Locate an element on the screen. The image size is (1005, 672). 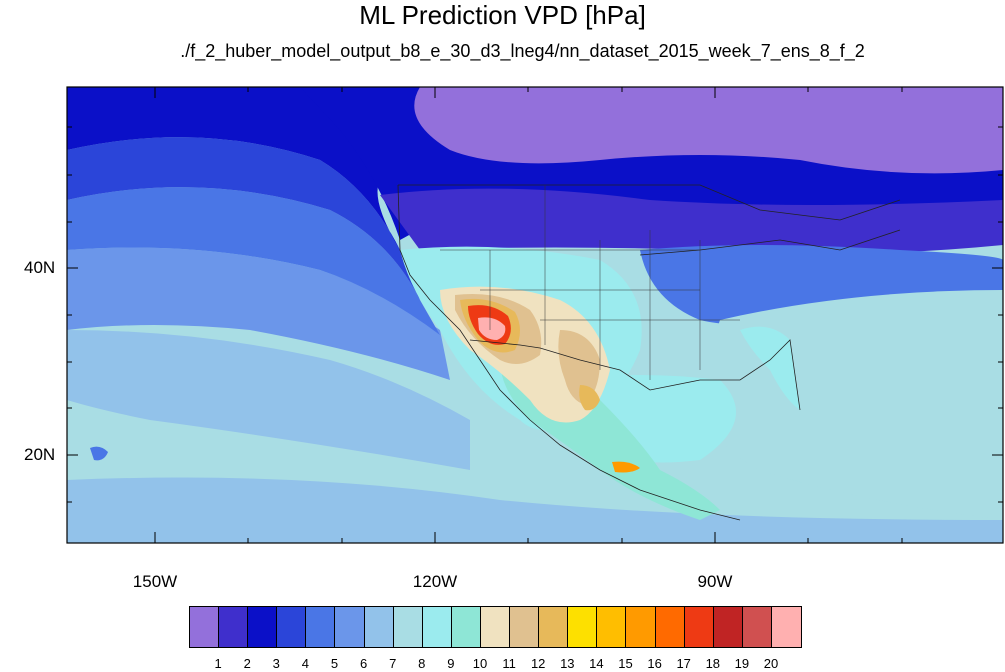
colorbar-label: 2 is located at coordinates (247, 663).